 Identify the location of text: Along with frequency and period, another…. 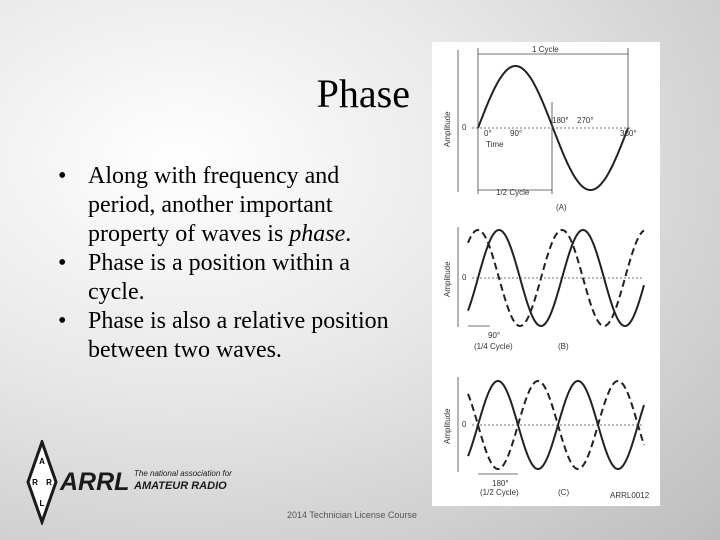
(214, 205).